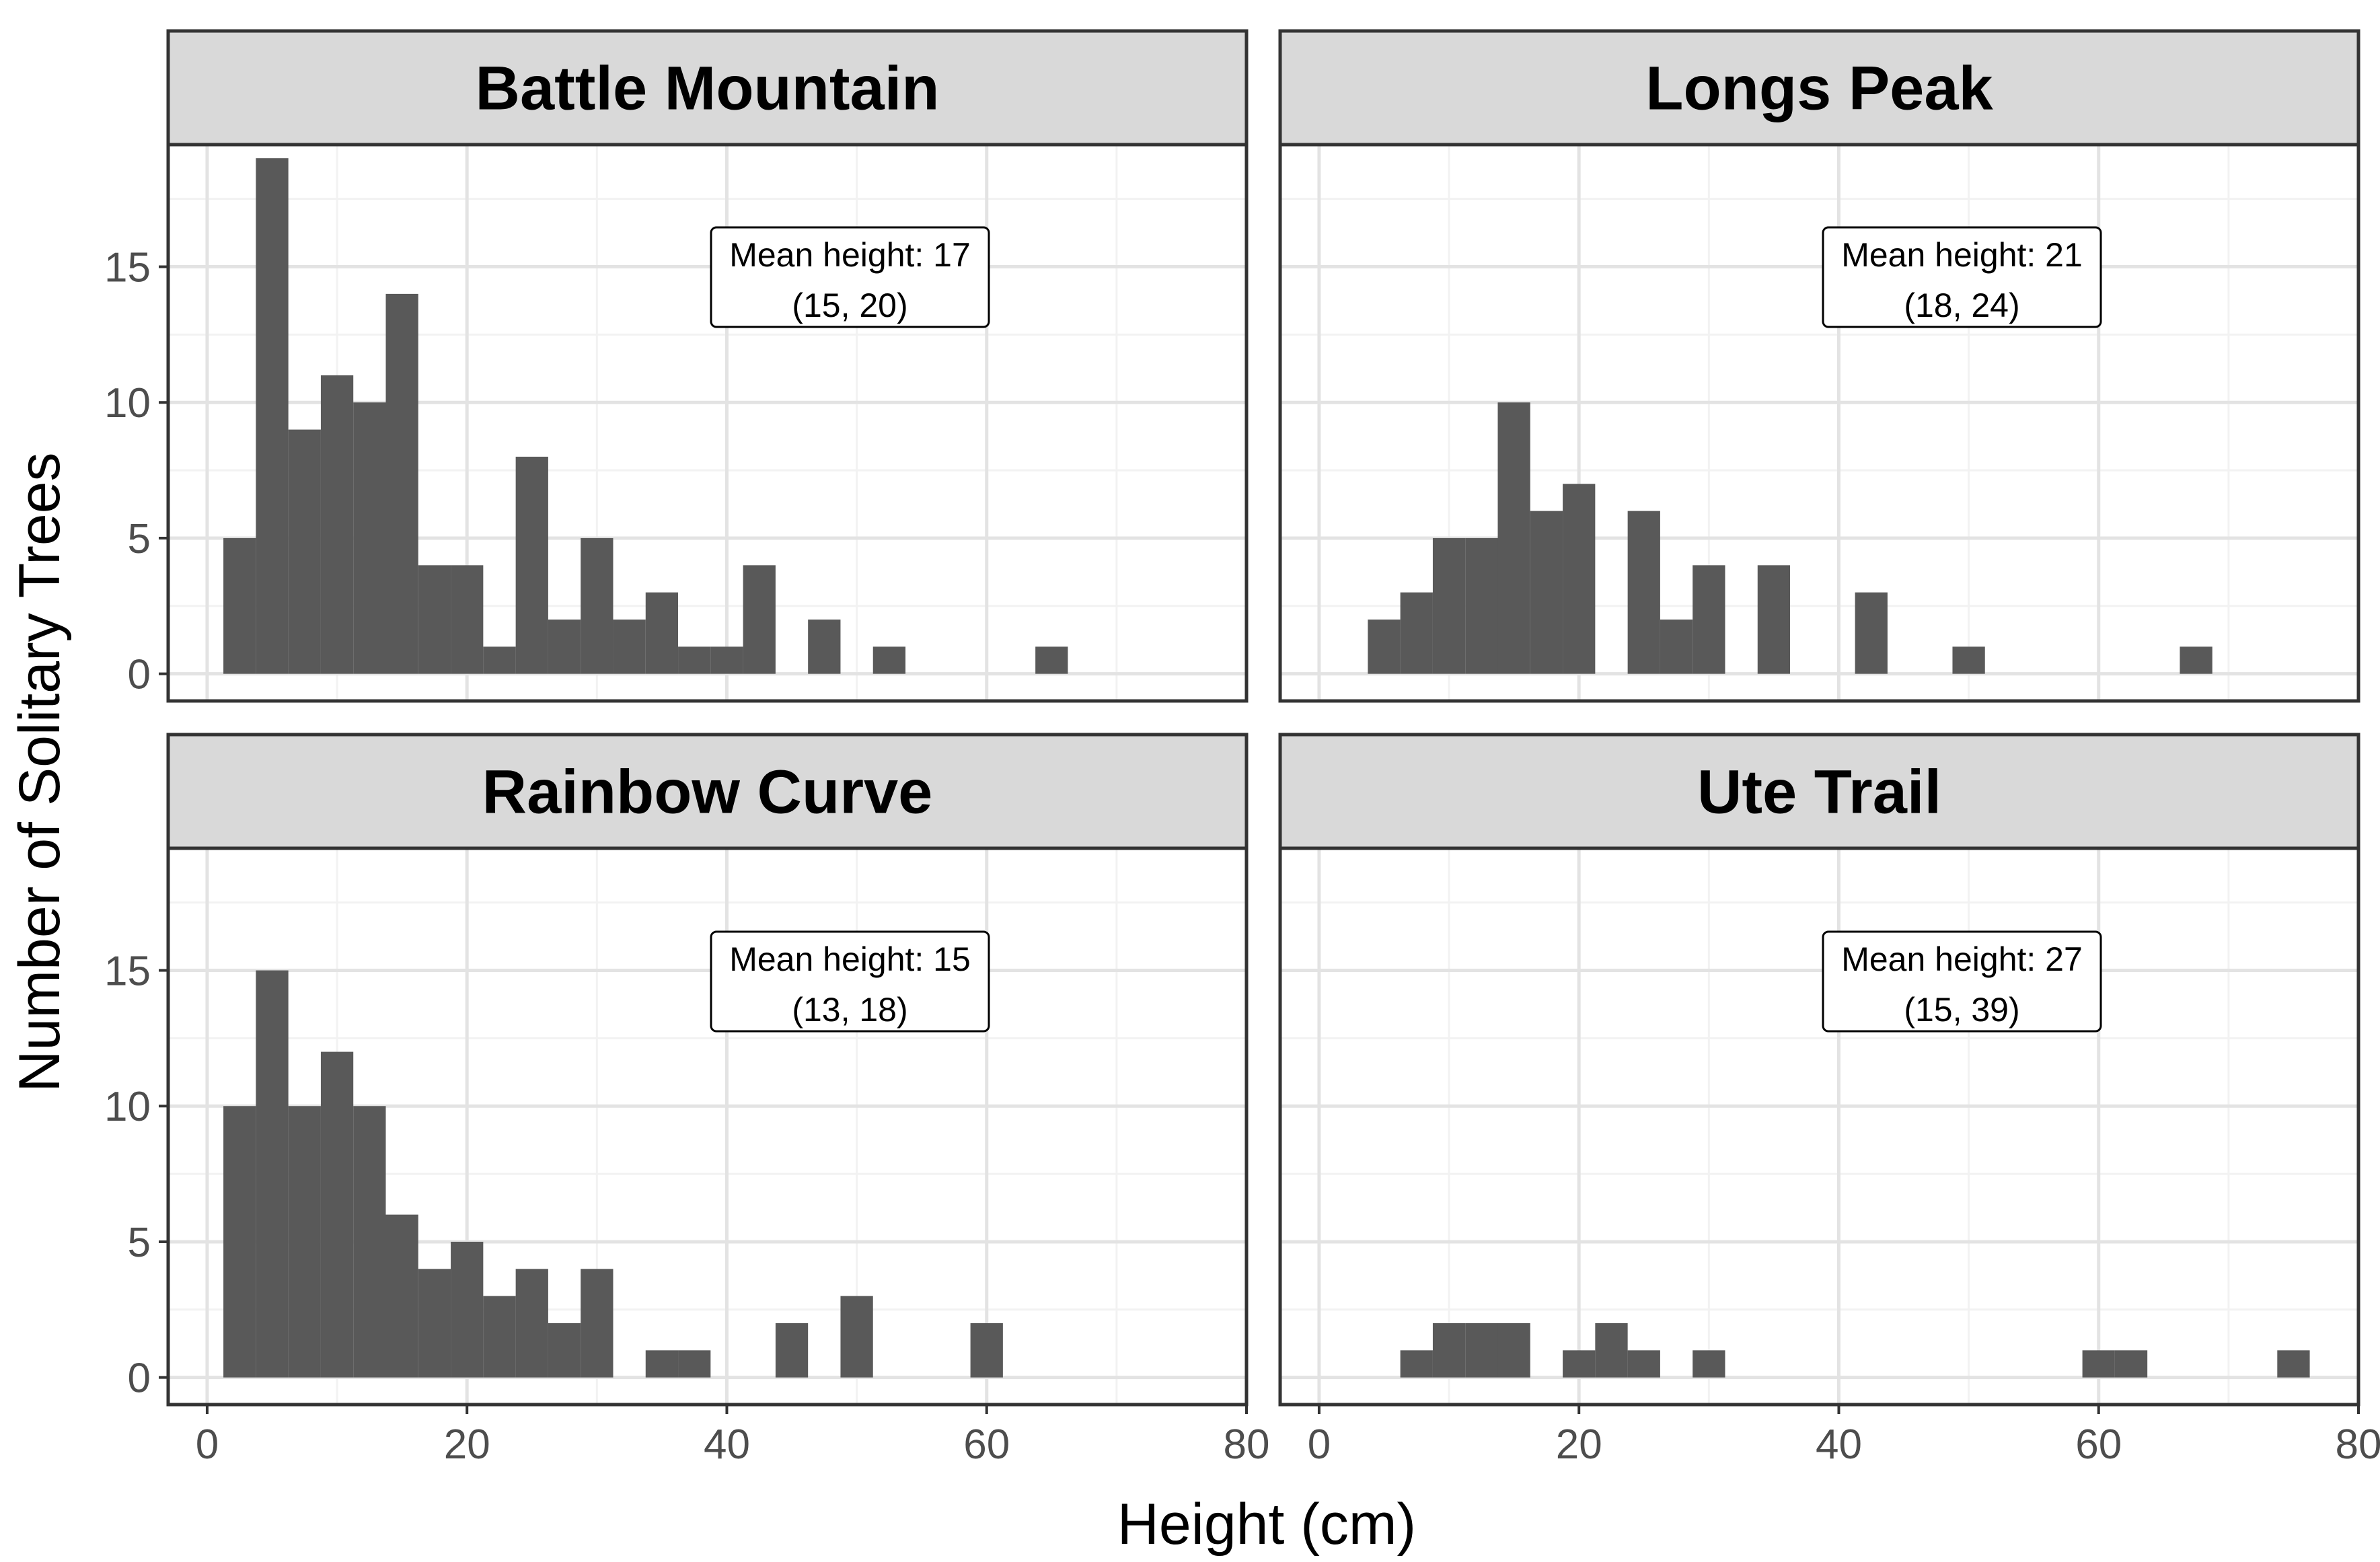 This screenshot has width=2380, height=1562. What do you see at coordinates (1962, 255) in the screenshot?
I see `mean-height-text: Mean height: 21` at bounding box center [1962, 255].